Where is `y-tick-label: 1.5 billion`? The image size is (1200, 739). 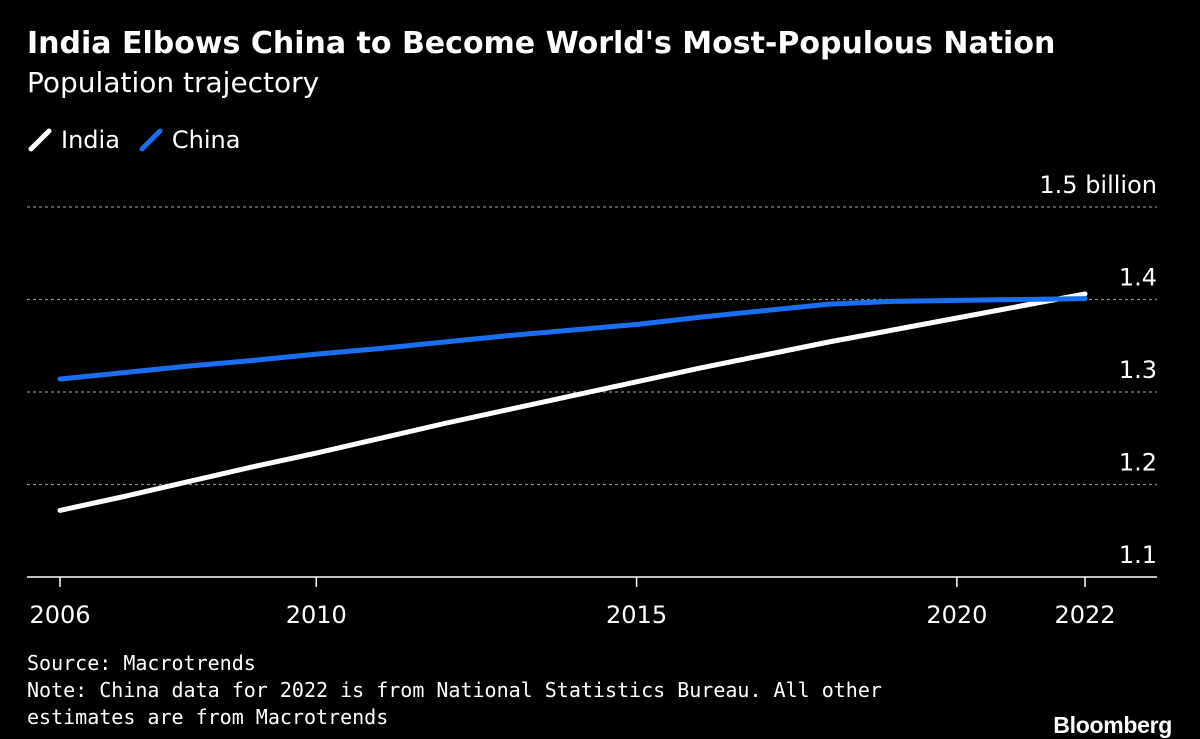 y-tick-label: 1.5 billion is located at coordinates (1098, 185).